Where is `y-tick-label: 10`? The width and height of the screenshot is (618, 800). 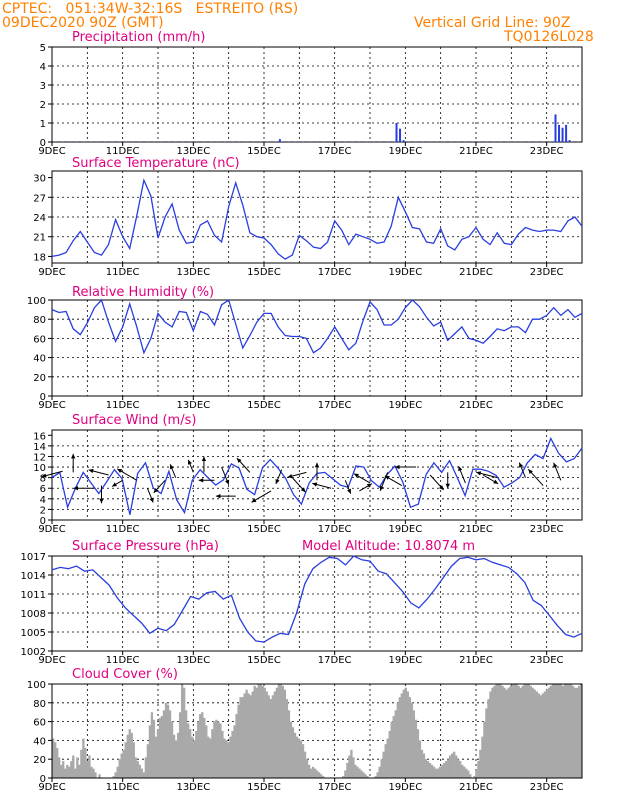 y-tick-label: 10 is located at coordinates (39, 468).